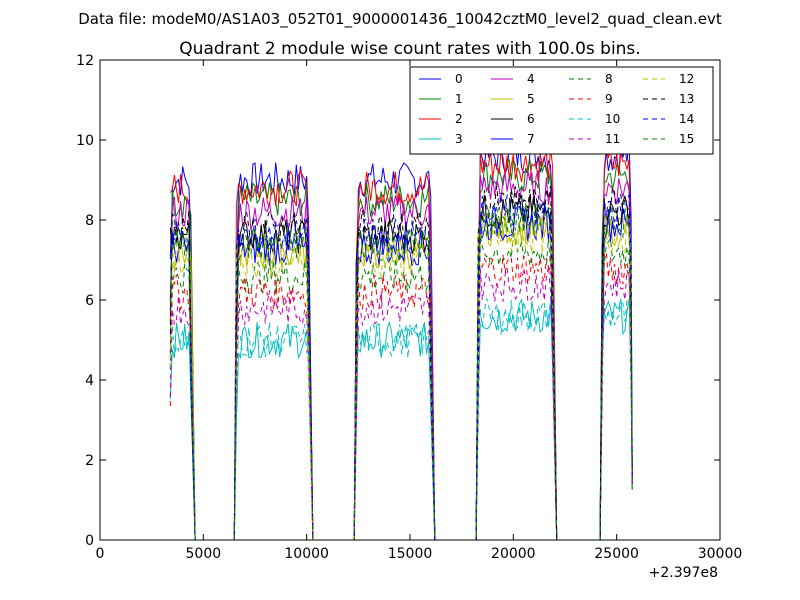 The height and width of the screenshot is (600, 800). What do you see at coordinates (89, 301) in the screenshot?
I see `y-tick-label: 6` at bounding box center [89, 301].